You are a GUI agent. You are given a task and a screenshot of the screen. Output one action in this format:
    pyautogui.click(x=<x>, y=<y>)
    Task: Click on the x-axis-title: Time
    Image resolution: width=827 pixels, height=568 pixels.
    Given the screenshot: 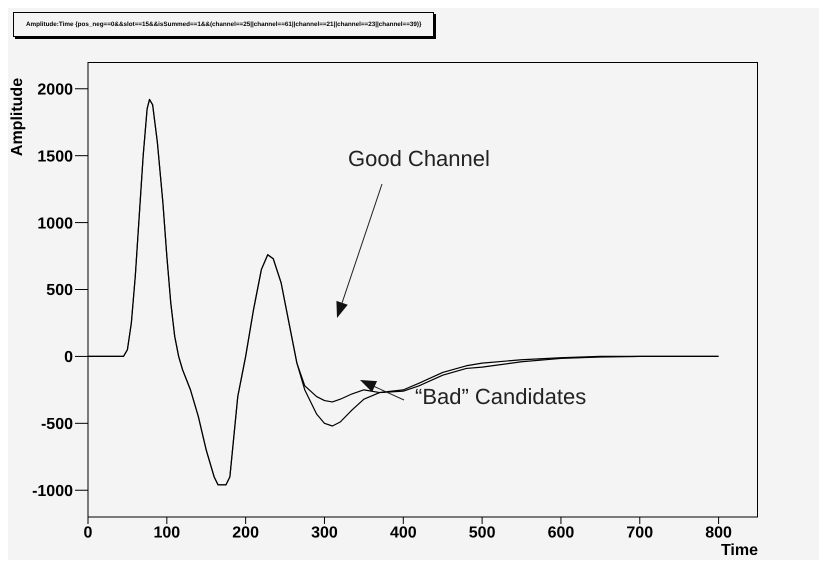 What is the action you would take?
    pyautogui.click(x=739, y=550)
    